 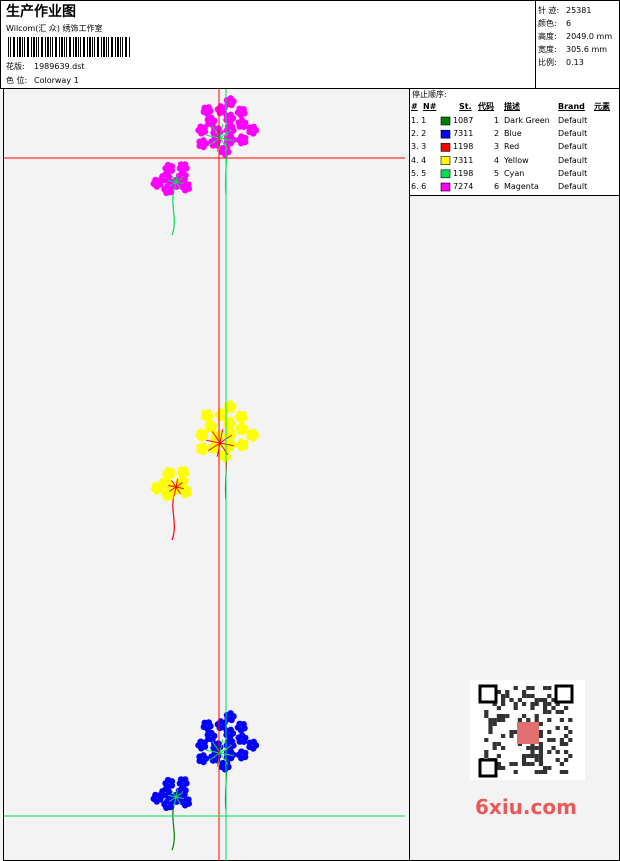 I want to click on row-description: Yellow, so click(x=516, y=160).